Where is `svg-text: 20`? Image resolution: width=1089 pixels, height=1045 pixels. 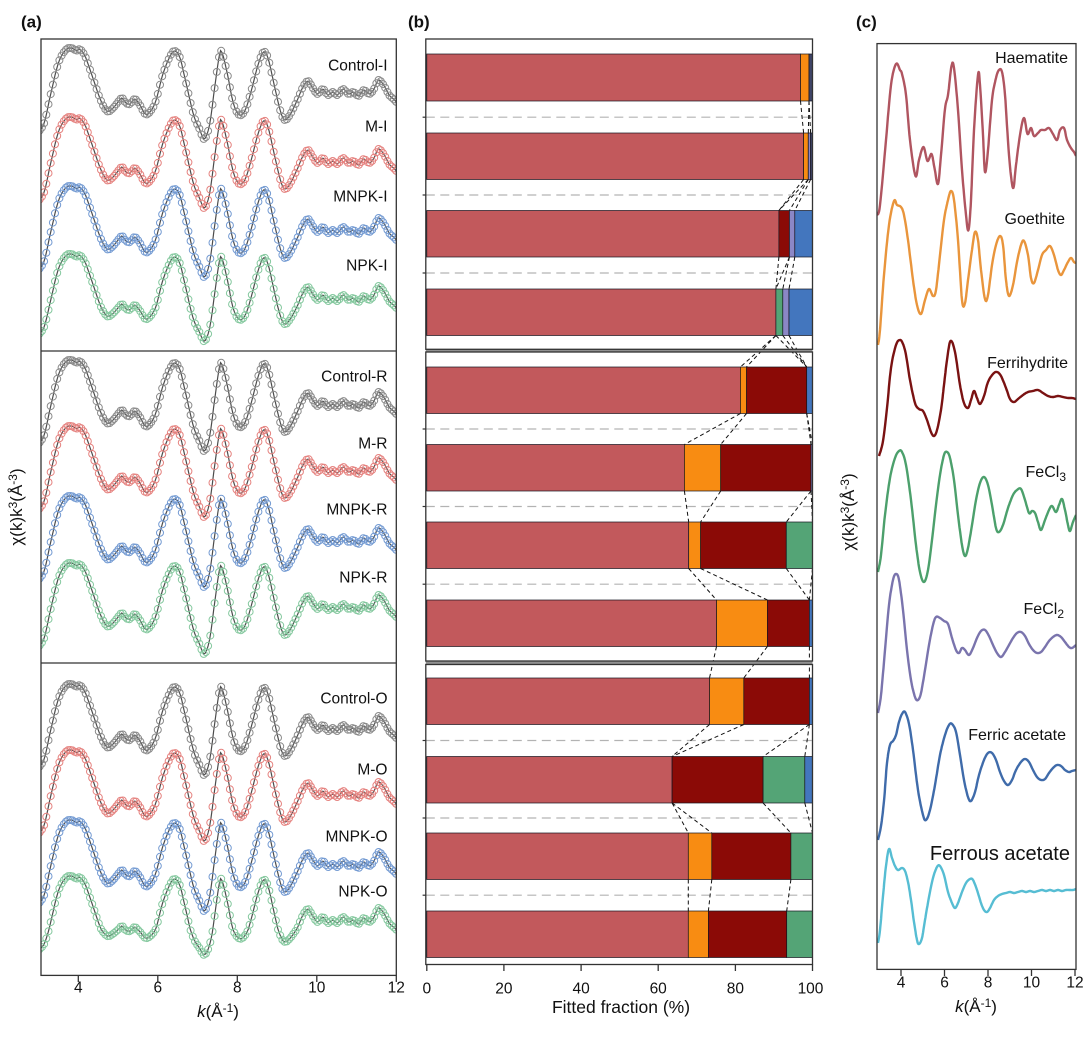 svg-text: 20 is located at coordinates (504, 989).